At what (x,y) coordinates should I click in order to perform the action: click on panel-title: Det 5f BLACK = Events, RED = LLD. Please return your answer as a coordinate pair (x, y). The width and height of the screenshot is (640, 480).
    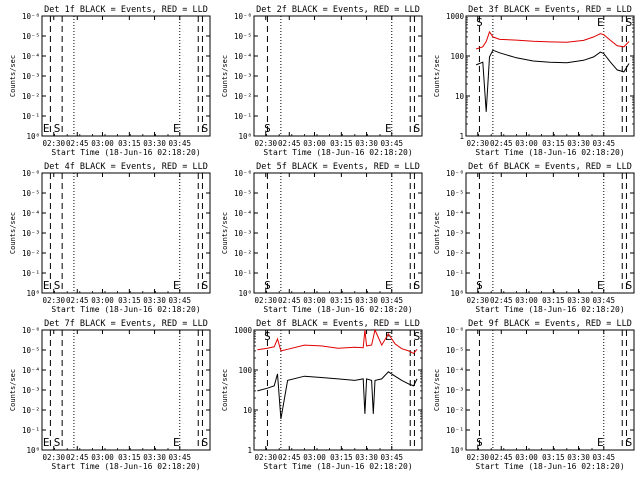
    Looking at the image, I should click on (338, 167).